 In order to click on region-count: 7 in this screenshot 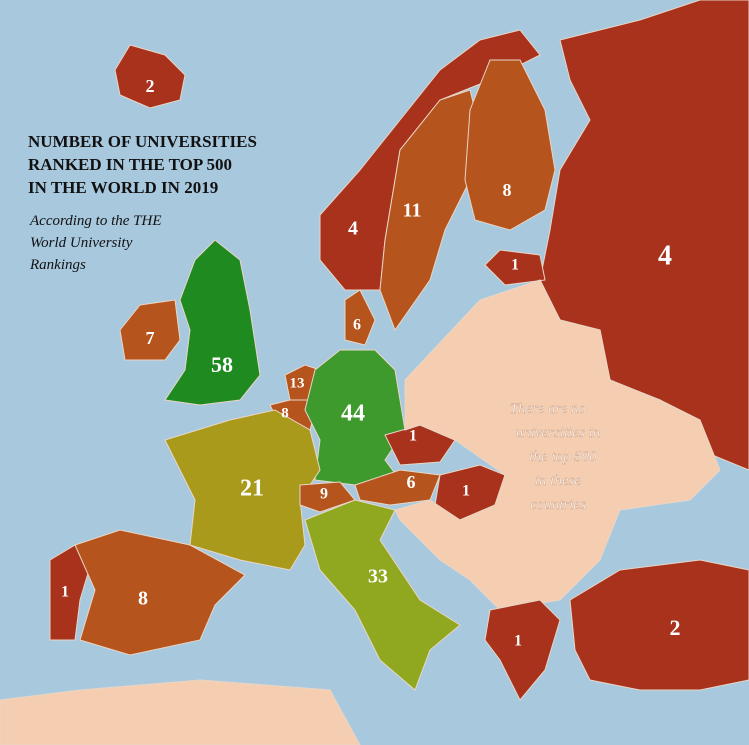, I will do `click(150, 338)`.